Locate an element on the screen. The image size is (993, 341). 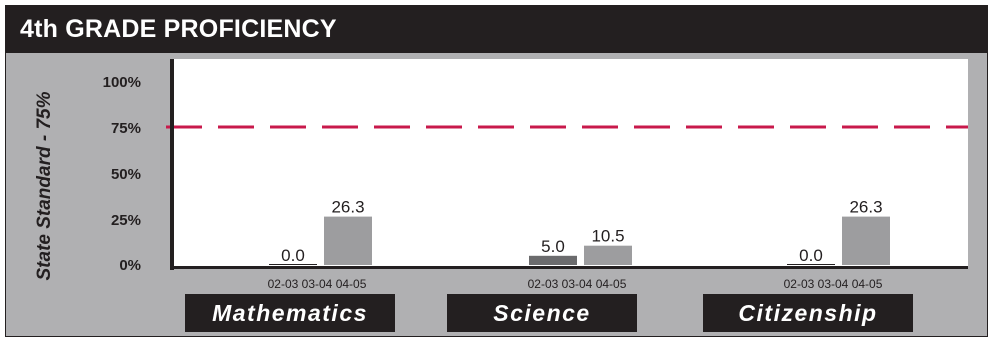
x-axis-line is located at coordinates (569, 267).